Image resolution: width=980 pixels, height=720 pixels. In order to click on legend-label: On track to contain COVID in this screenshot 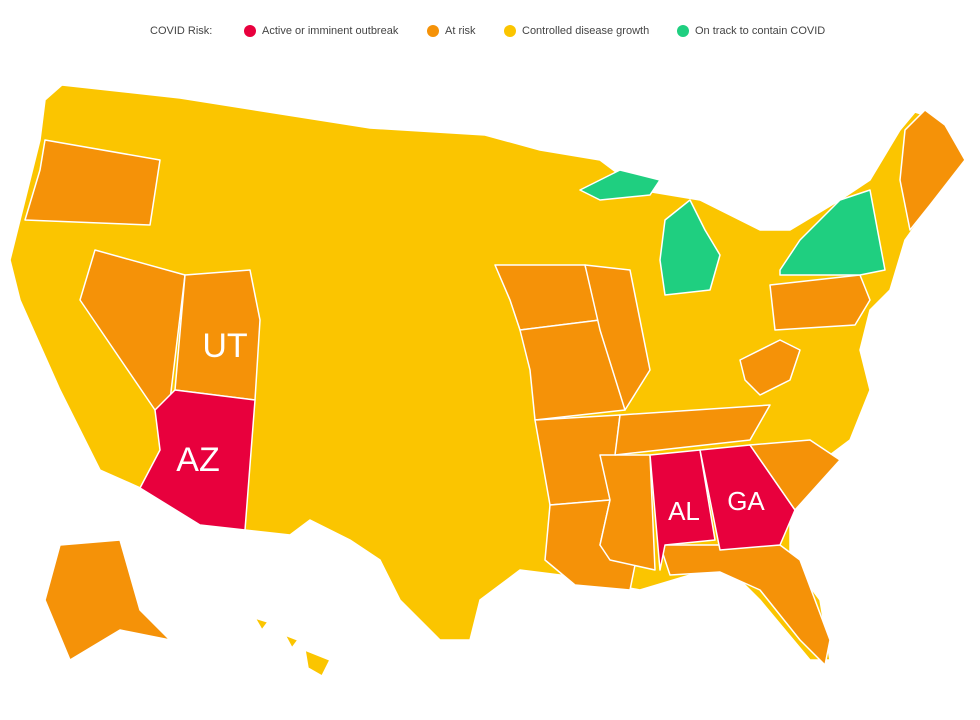, I will do `click(760, 31)`.